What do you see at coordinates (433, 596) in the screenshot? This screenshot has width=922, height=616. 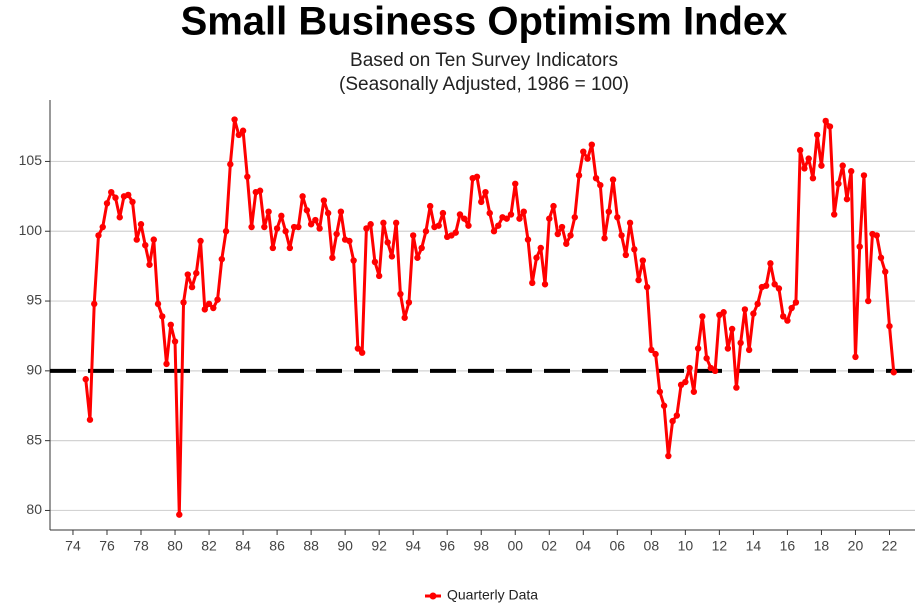 I see `legend-swatch-dot` at bounding box center [433, 596].